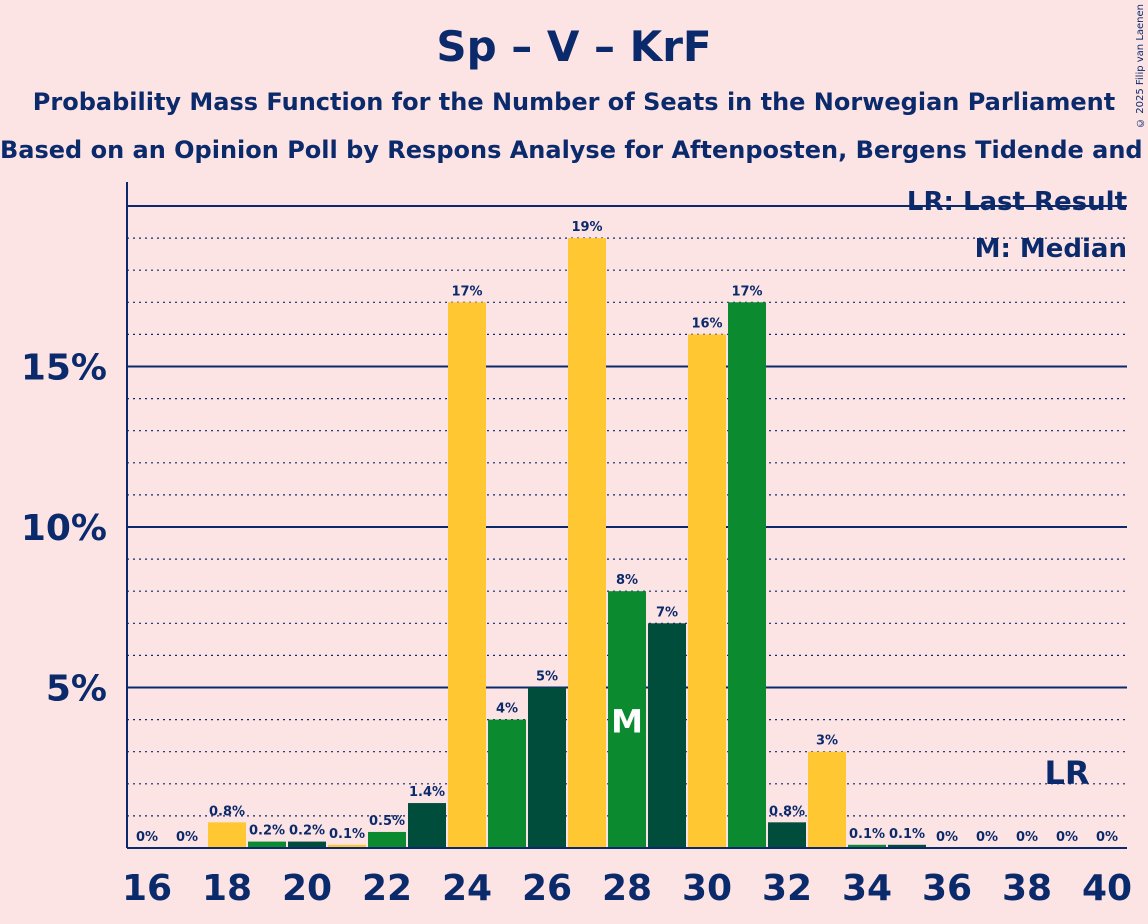 This screenshot has height=924, width=1148. What do you see at coordinates (667, 612) in the screenshot?
I see `data-label-seats-29: 7%` at bounding box center [667, 612].